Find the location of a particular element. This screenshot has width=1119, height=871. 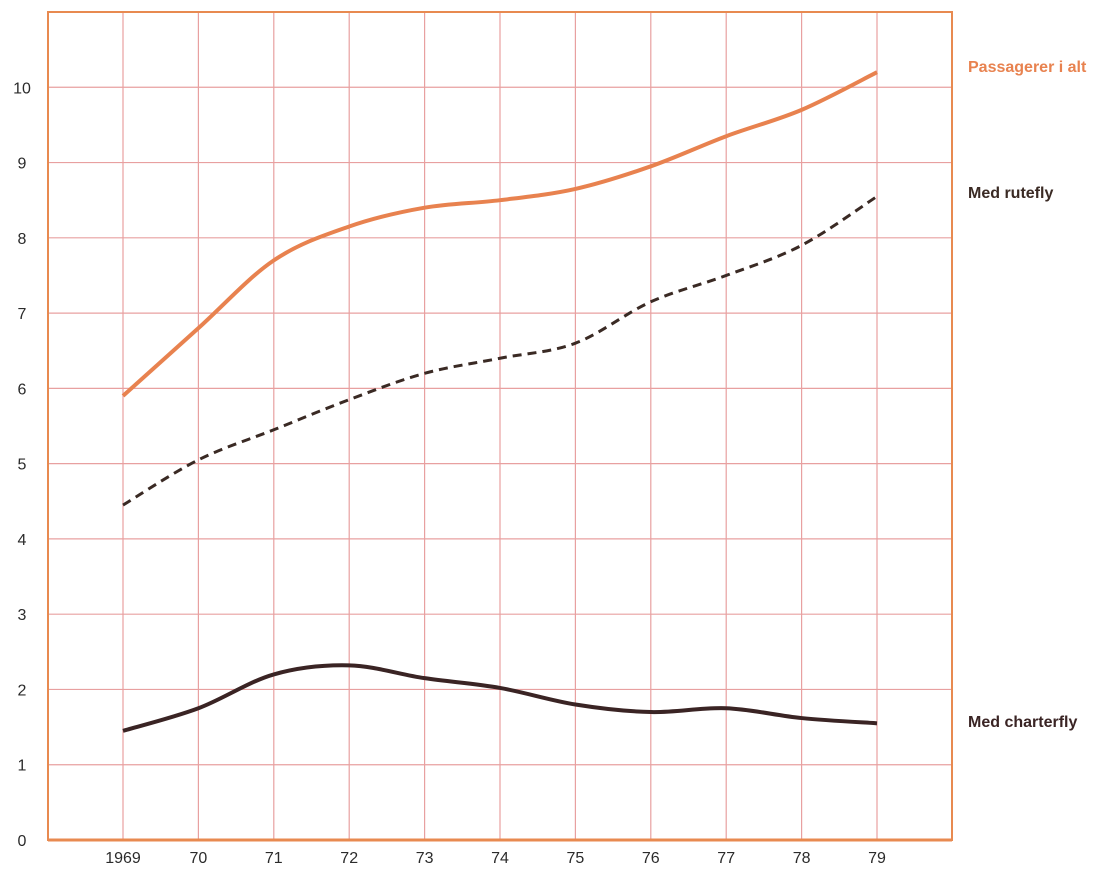

x-tick-label: 78 is located at coordinates (802, 858).